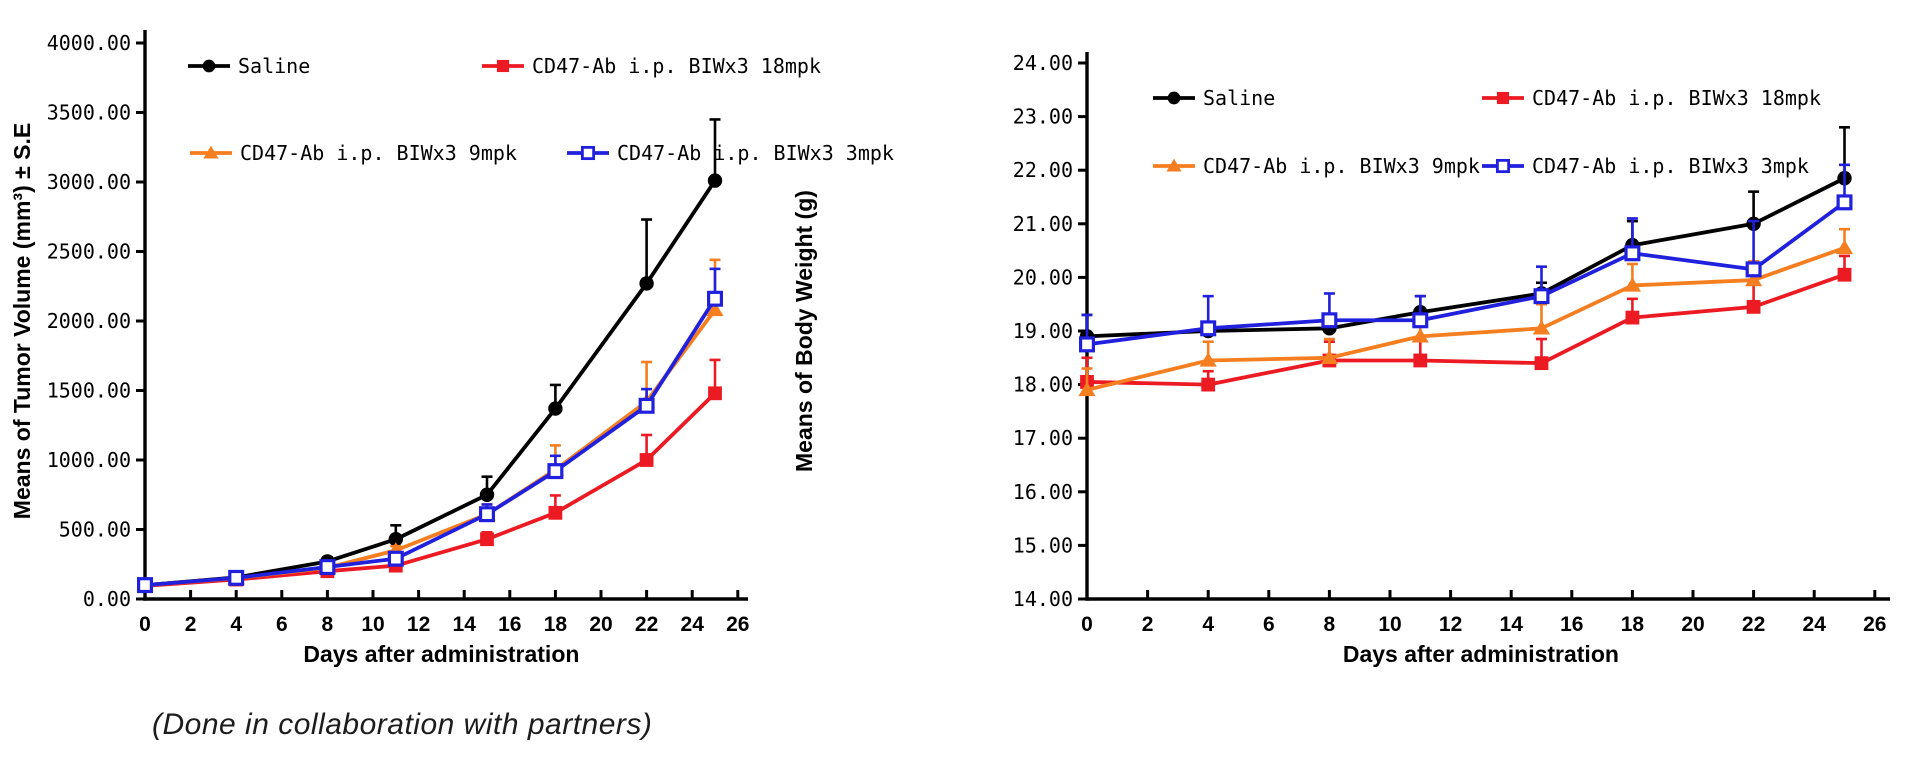  I want to click on x-tick-label: 20, so click(1692, 624).